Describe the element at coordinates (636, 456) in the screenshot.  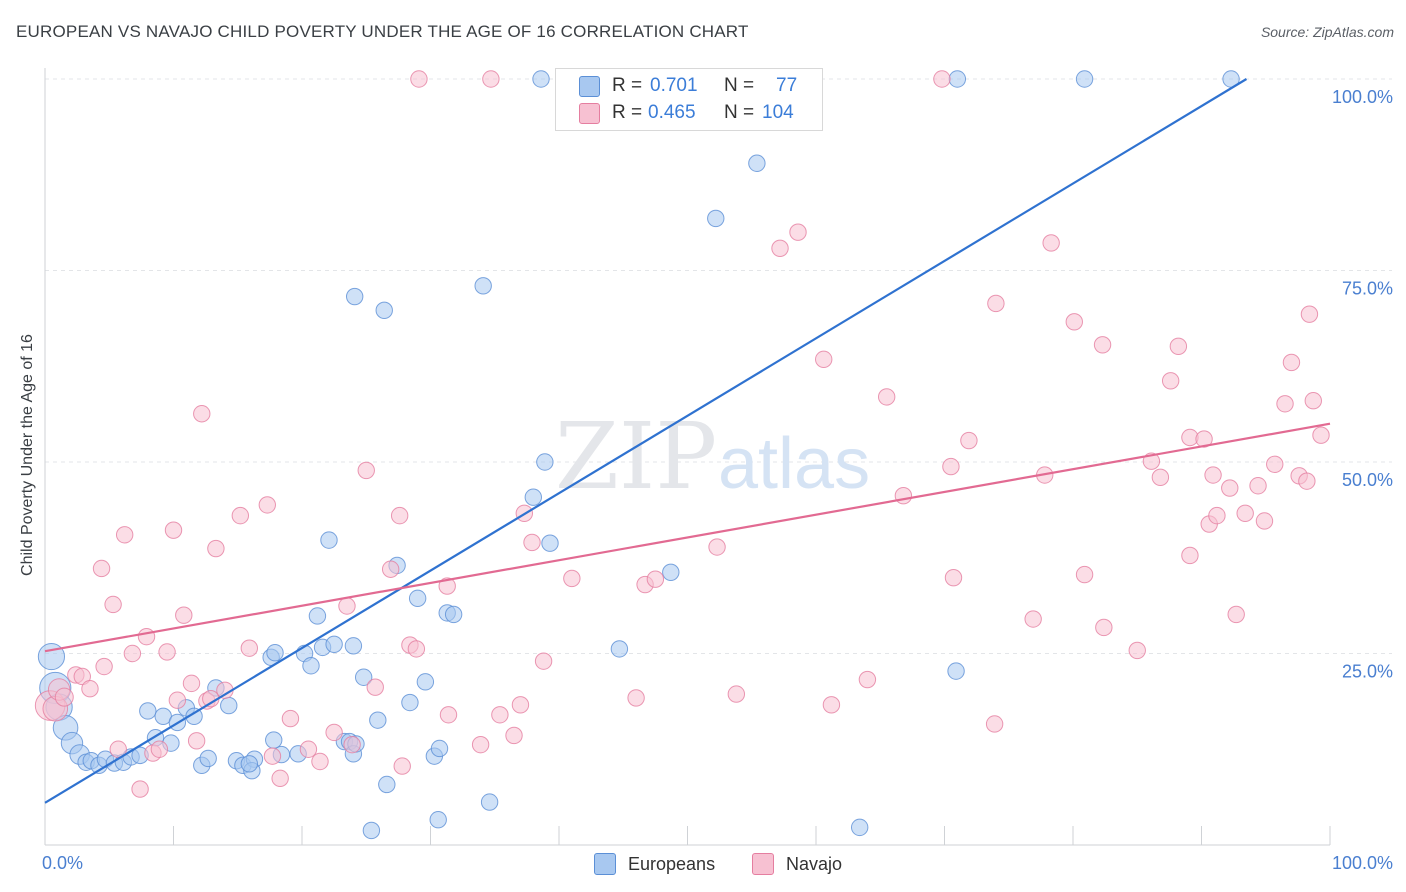
I see `watermark-zip: ZIP` at that location.